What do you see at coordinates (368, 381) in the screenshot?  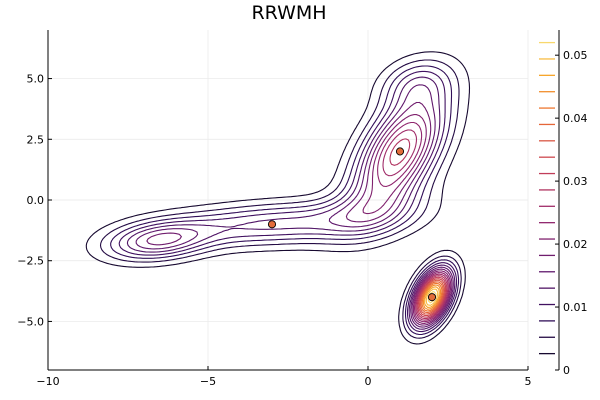 I see `x-tick-label-2: 0` at bounding box center [368, 381].